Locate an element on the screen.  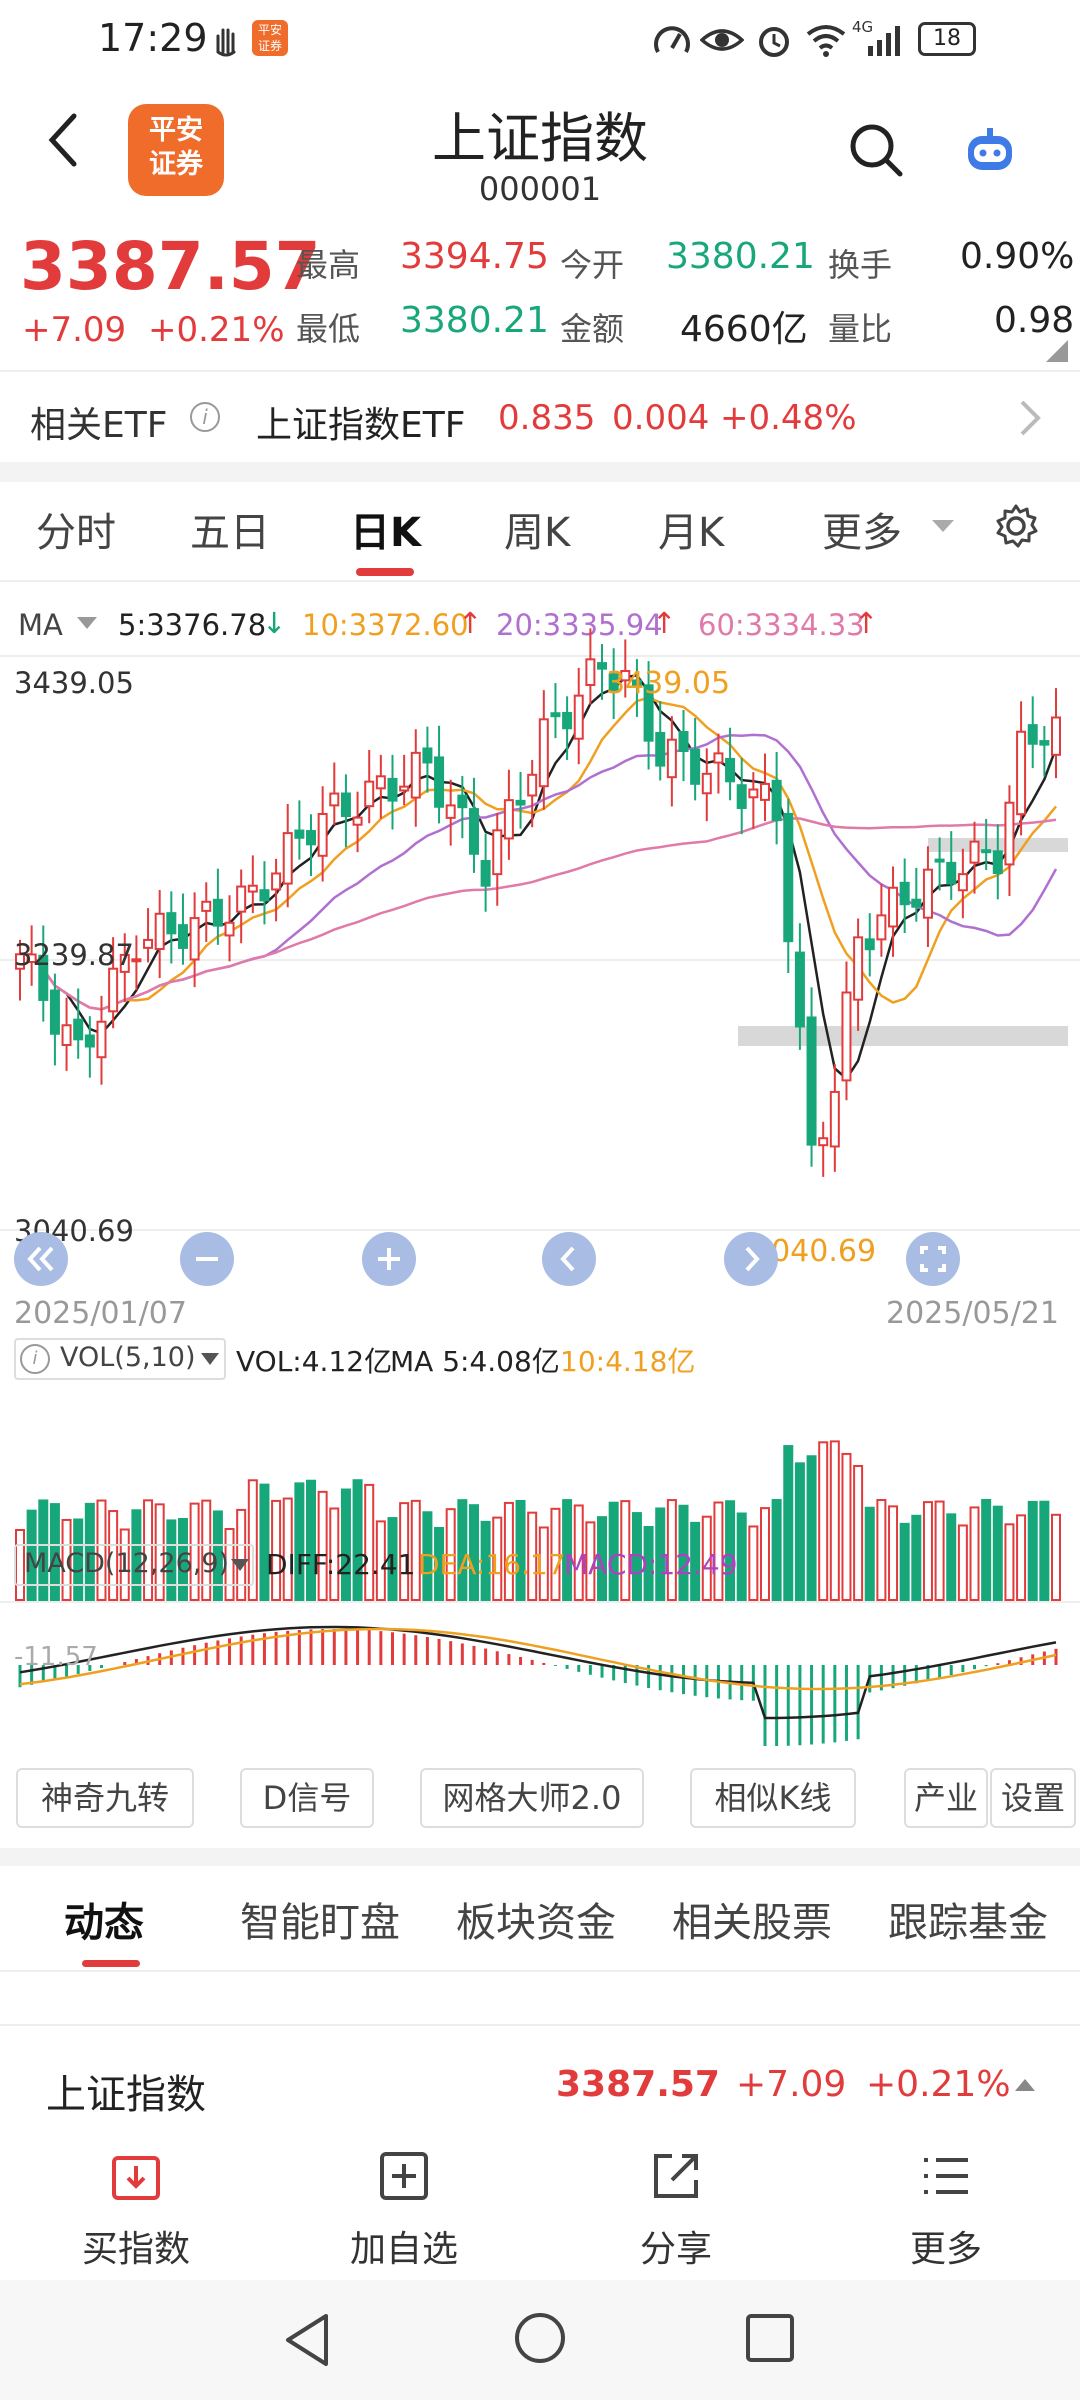
y-axis-mid: 3239.87 is located at coordinates (74, 955).